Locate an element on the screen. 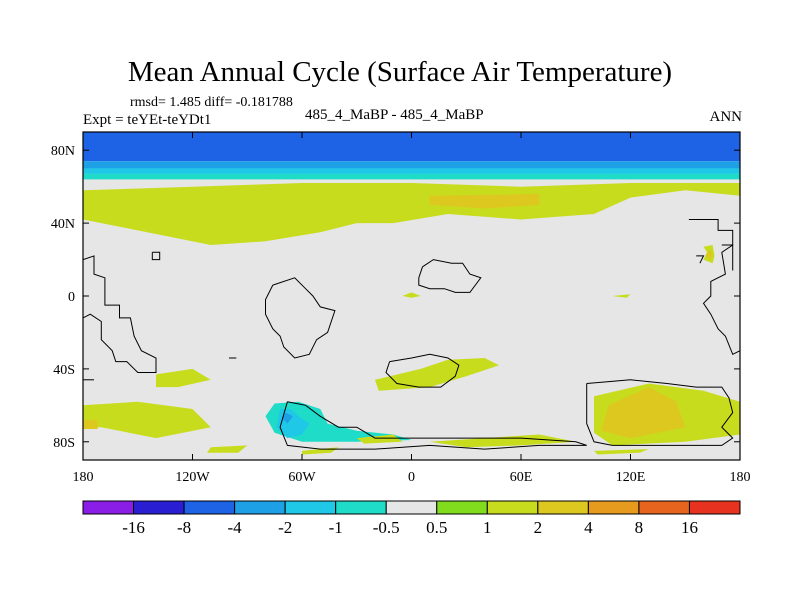 The height and width of the screenshot is (600, 800). colorbar-label-5: -0.5 is located at coordinates (386, 527).